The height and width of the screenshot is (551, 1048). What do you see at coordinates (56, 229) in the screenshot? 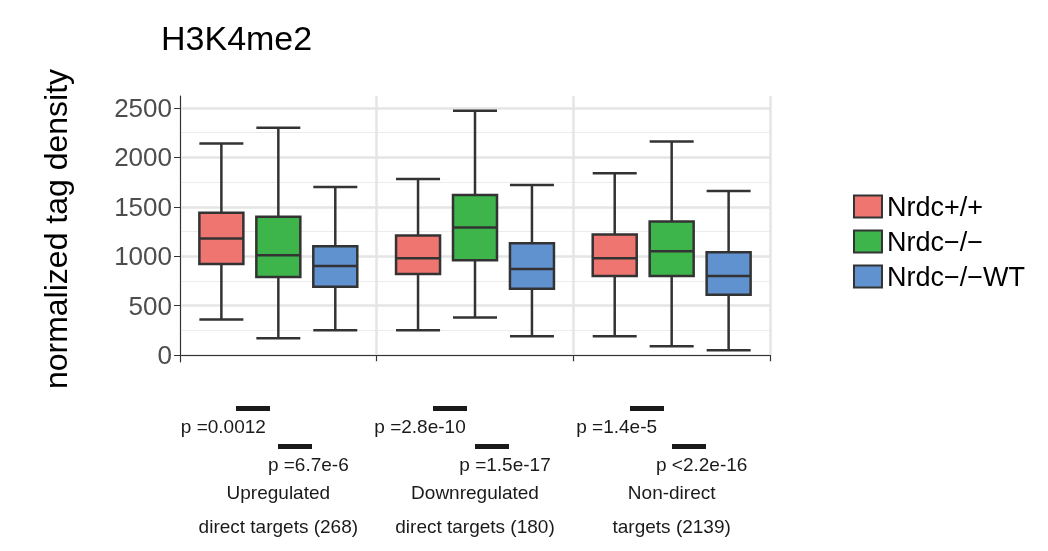
I see `y-axis-title: normalized tag density` at bounding box center [56, 229].